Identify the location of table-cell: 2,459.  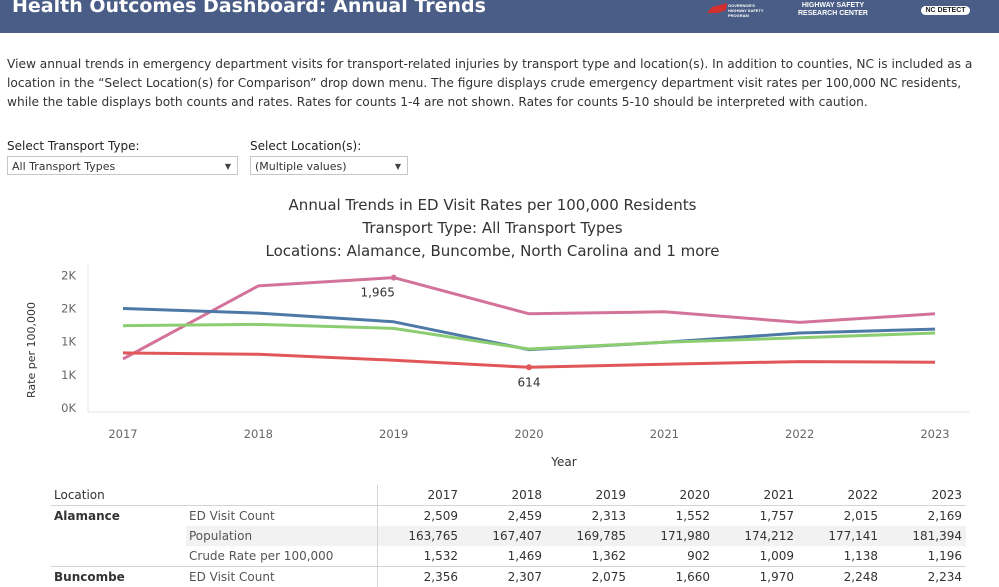
(504, 516).